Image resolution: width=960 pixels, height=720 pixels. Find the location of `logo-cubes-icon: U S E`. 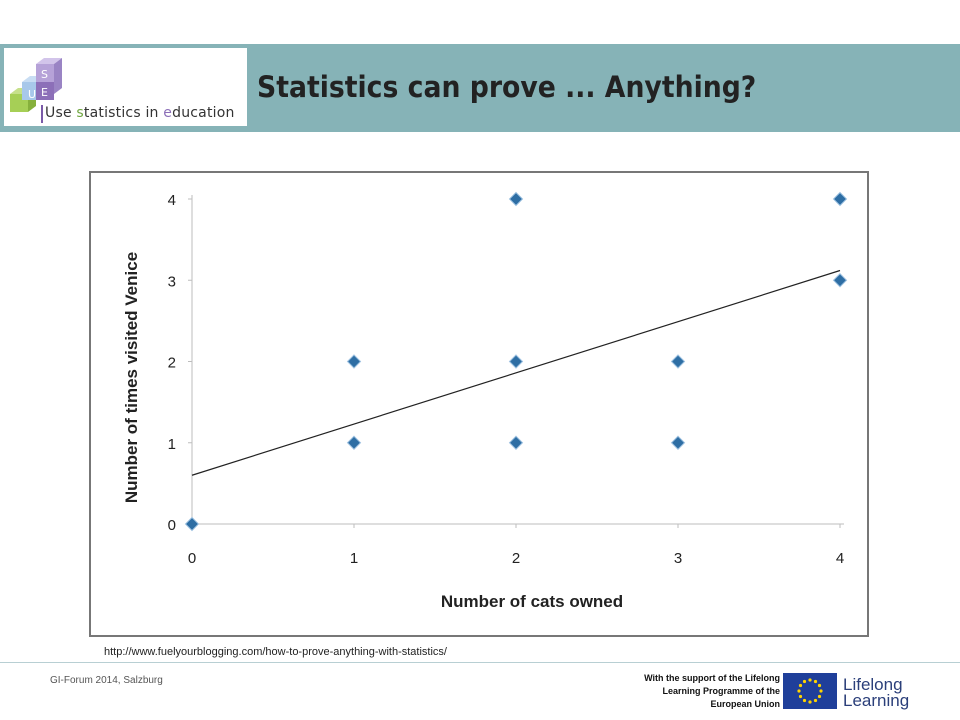

logo-cubes-icon: U S E is located at coordinates (36, 85).